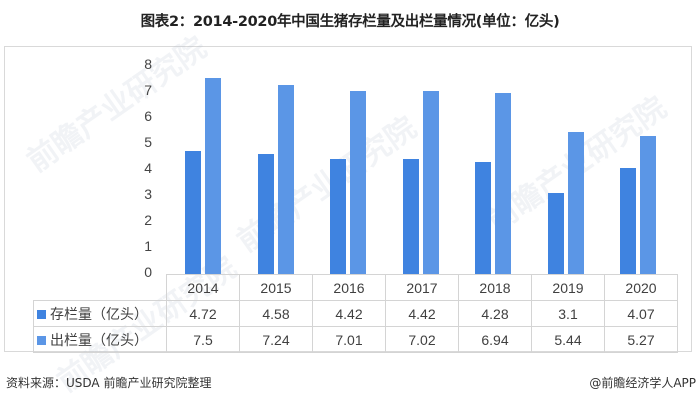  I want to click on value-cell: 7.01, so click(349, 339).